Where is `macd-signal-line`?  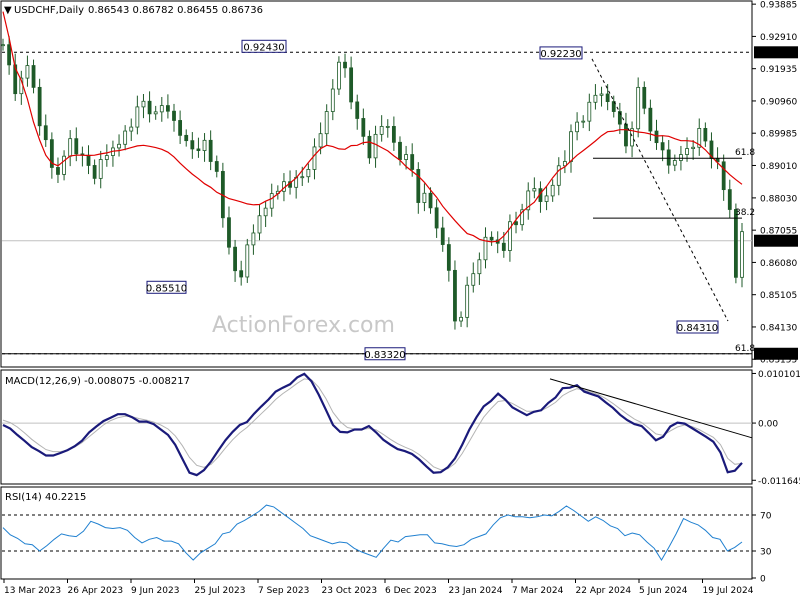 macd-signal-line is located at coordinates (372, 424).